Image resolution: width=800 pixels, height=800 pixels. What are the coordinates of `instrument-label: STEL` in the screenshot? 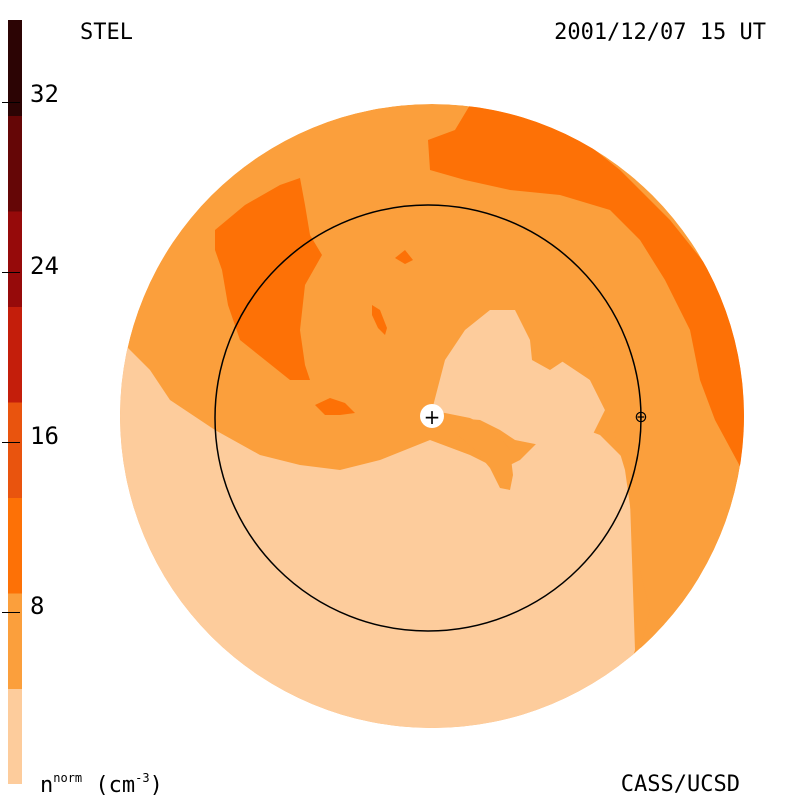 It's located at (106, 32).